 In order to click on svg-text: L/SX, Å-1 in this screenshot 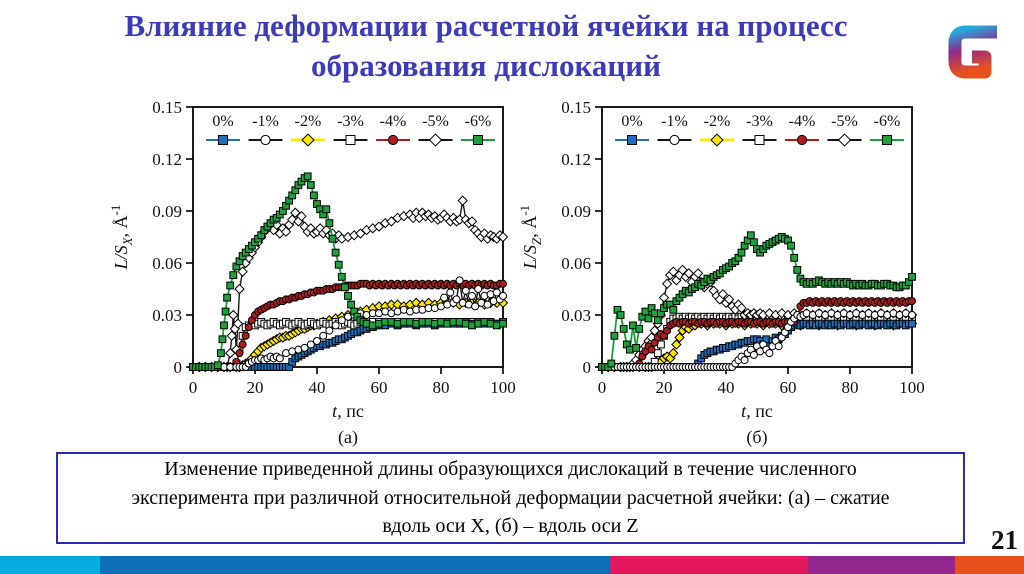, I will do `click(121, 238)`.